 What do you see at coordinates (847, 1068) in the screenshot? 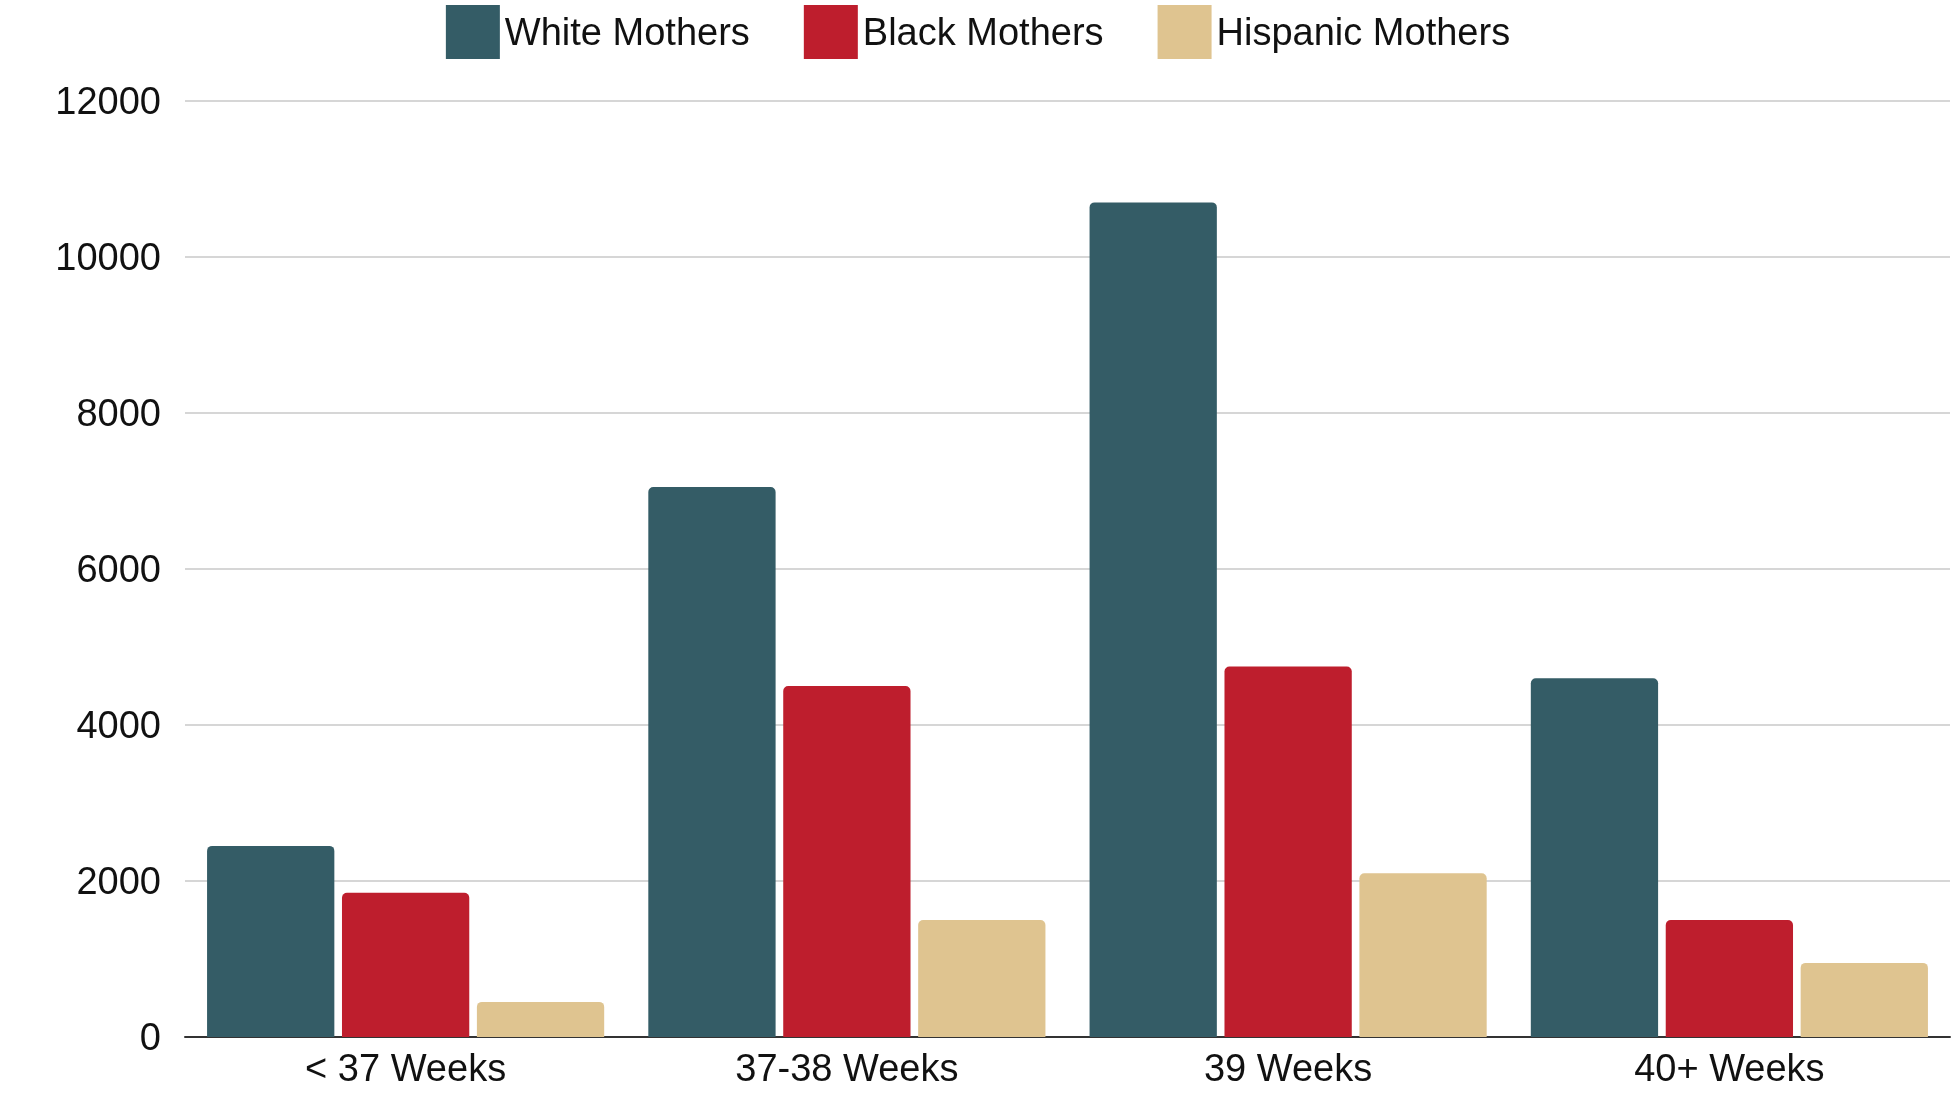
I see `x-tick-label: 37-38 Weeks` at bounding box center [847, 1068].